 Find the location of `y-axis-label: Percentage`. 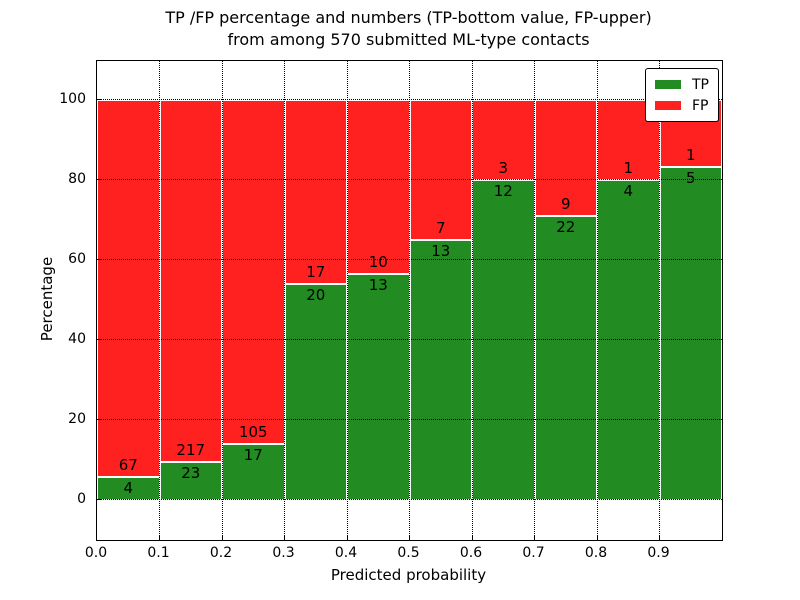

y-axis-label: Percentage is located at coordinates (47, 299).